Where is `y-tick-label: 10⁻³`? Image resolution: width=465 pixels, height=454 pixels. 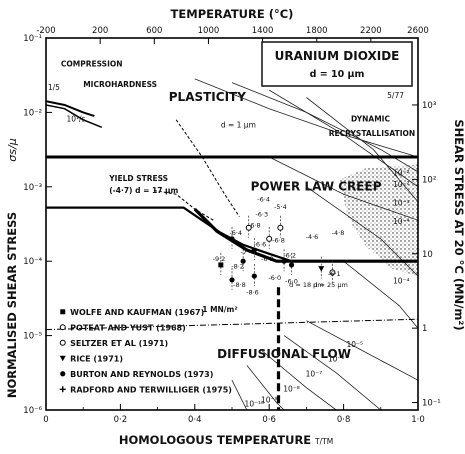 y-tick-label: 10⁻³ is located at coordinates (32, 188).